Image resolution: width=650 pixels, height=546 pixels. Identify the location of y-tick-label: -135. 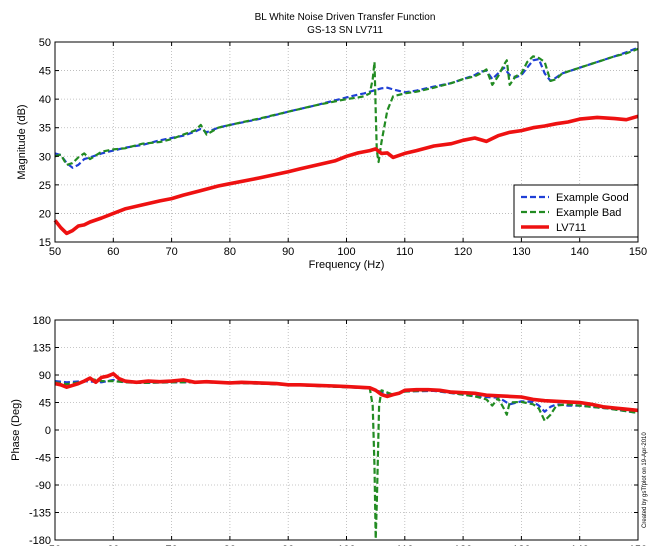
(40, 514).